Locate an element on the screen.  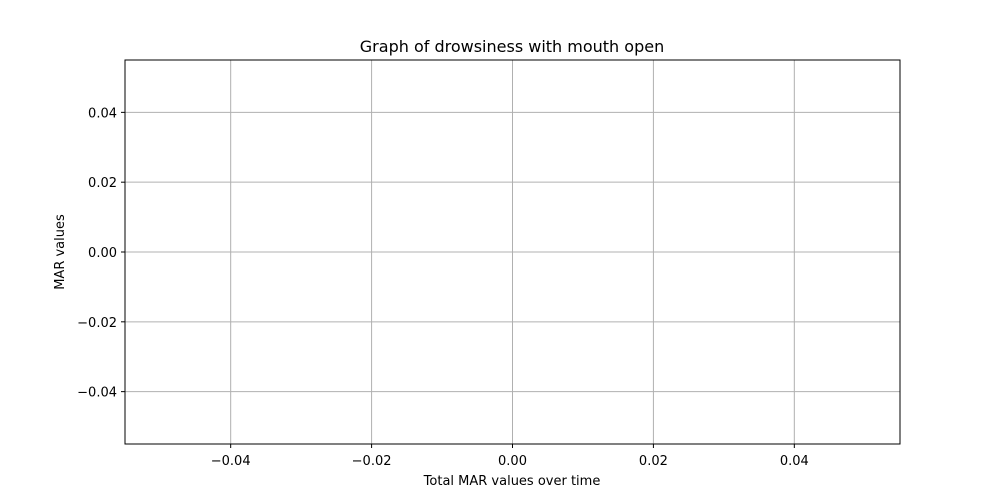
y-tick-label: 0.02 is located at coordinates (102, 183).